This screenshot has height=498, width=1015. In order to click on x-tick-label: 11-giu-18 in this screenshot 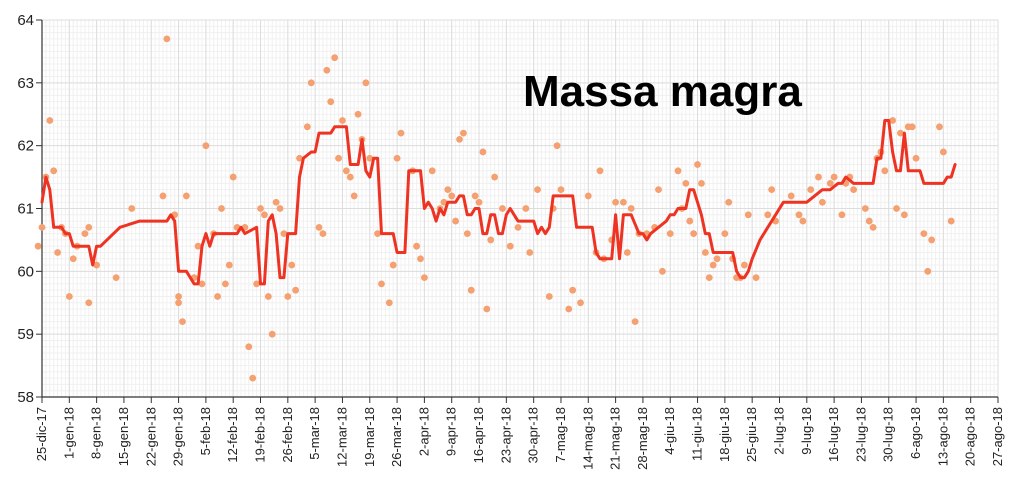, I will do `click(697, 434)`.